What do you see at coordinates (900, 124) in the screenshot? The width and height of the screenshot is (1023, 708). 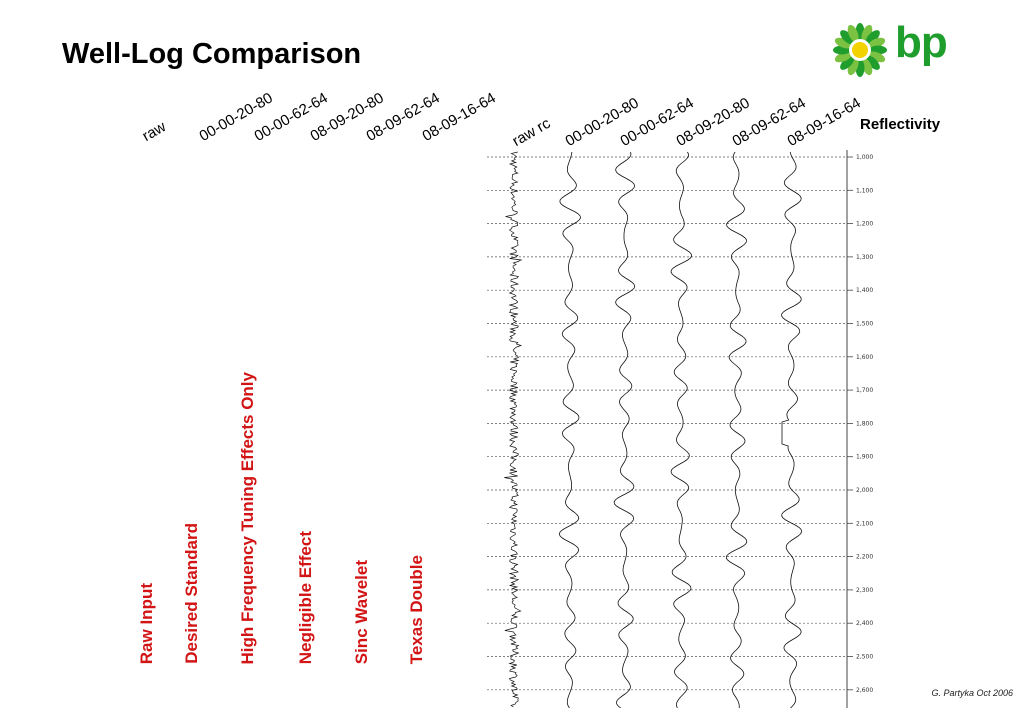 I see `reflectivity-label: Reflectivity` at bounding box center [900, 124].